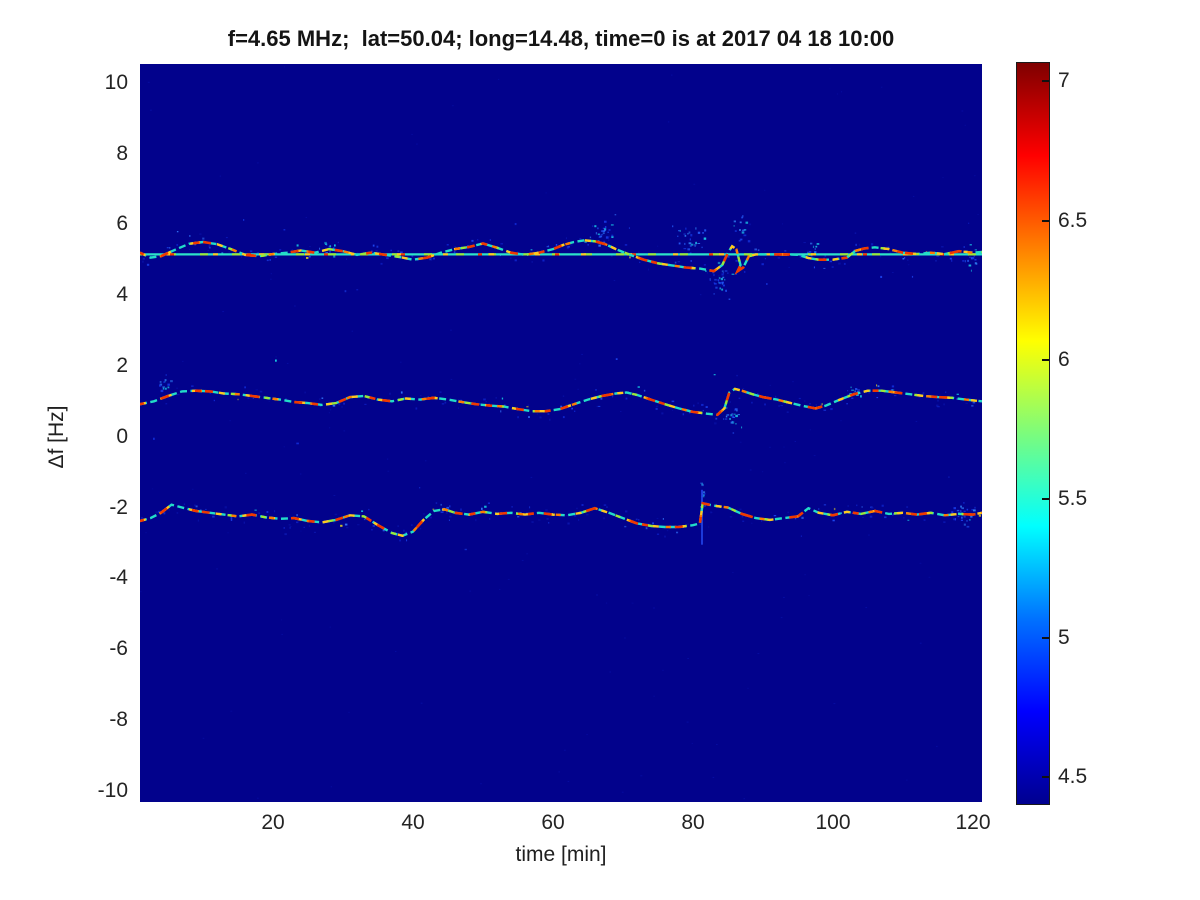  What do you see at coordinates (118, 507) in the screenshot?
I see `y-tick-label: -2` at bounding box center [118, 507].